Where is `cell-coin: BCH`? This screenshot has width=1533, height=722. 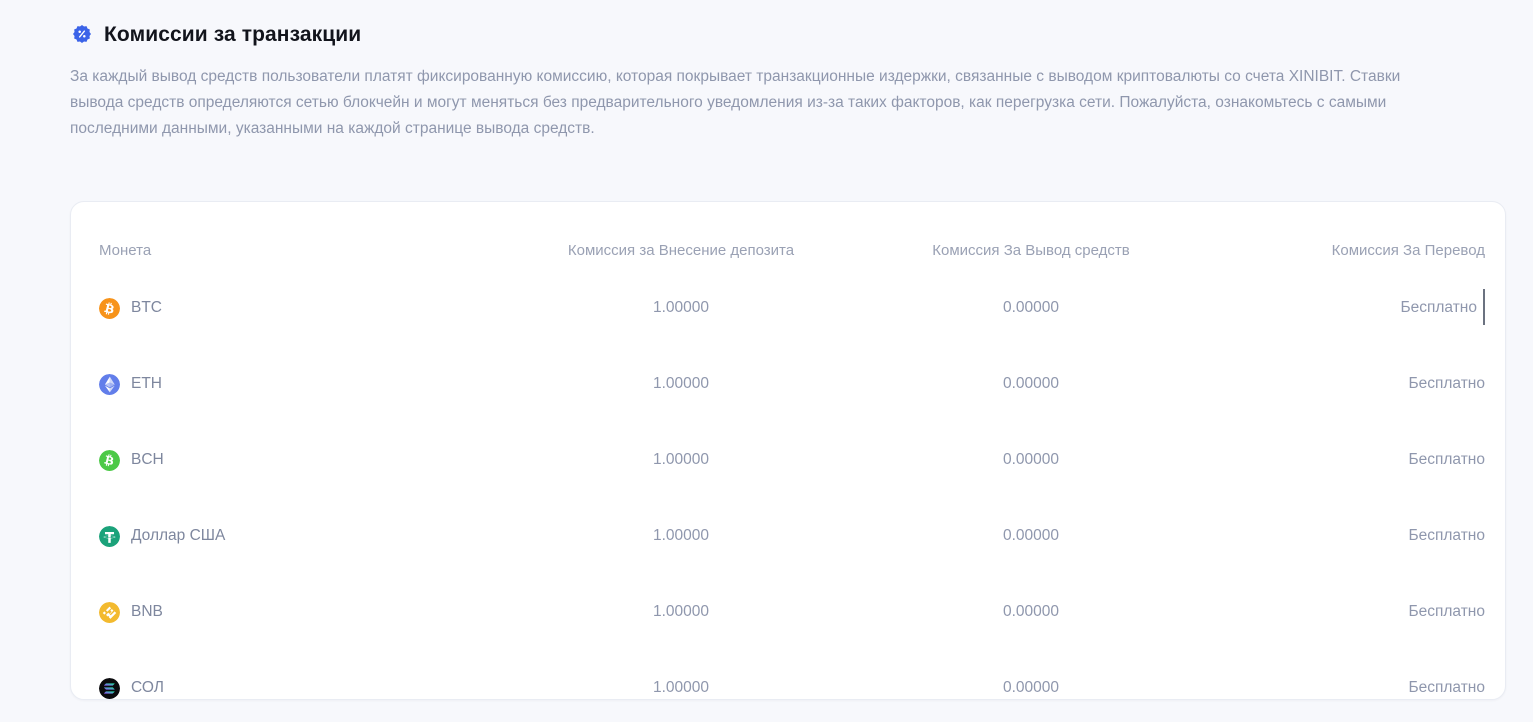
cell-coin: BCH is located at coordinates (286, 460).